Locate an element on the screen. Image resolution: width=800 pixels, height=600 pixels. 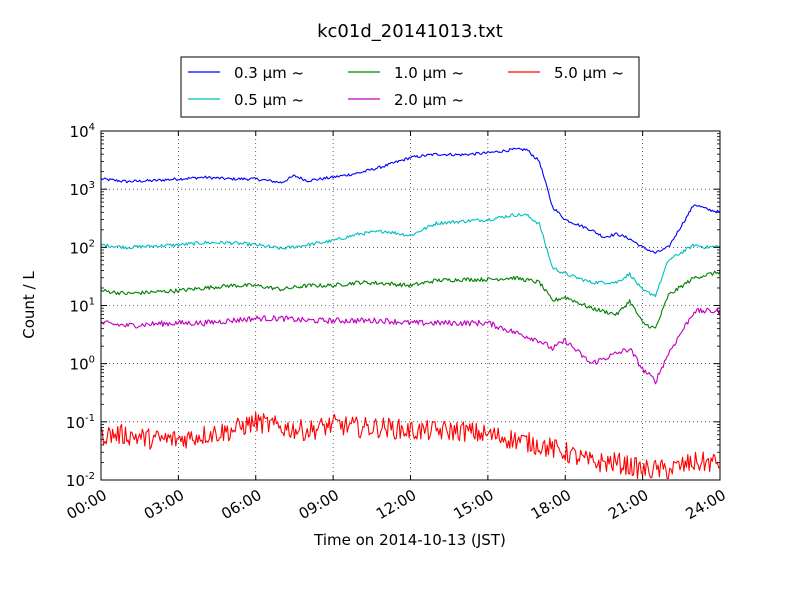
y-tick-labels: 10⁻² 10⁻¹ 10⁰ 10¹ 10² 10³ 10⁴ is located at coordinates (80, 306).